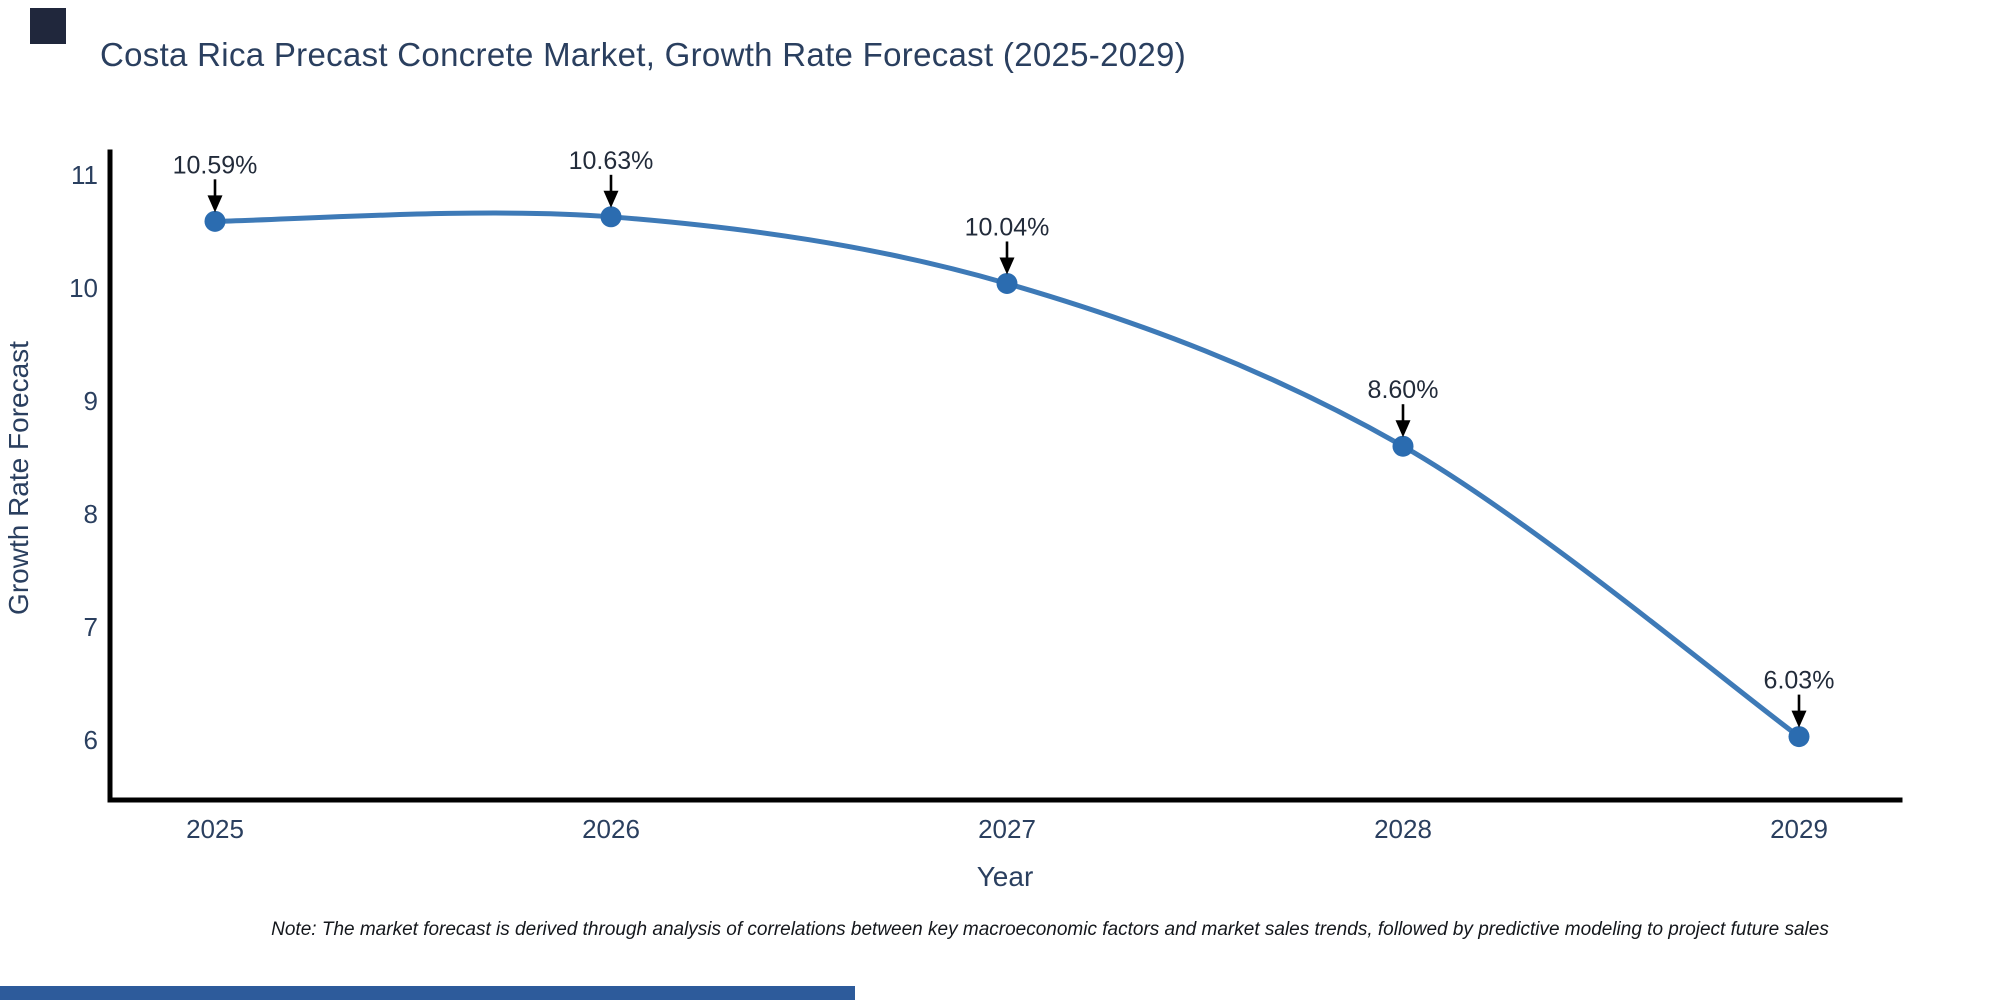 The width and height of the screenshot is (2000, 1000). What do you see at coordinates (611, 829) in the screenshot?
I see `x-tick-label: 2026` at bounding box center [611, 829].